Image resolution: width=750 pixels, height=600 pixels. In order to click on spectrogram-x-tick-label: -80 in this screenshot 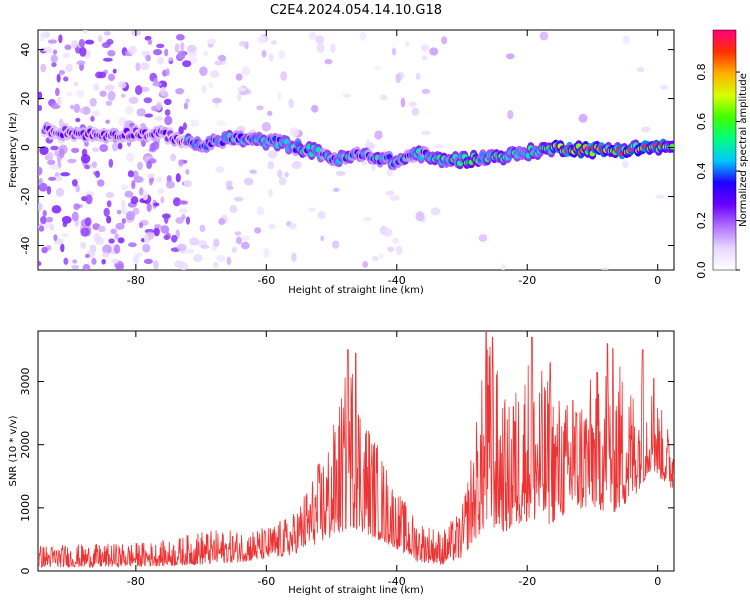, I will do `click(136, 280)`.